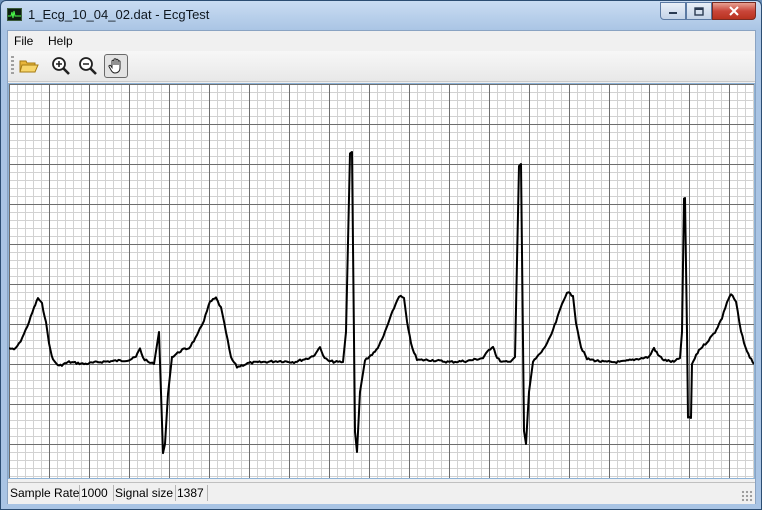 Image resolution: width=762 pixels, height=510 pixels. Describe the element at coordinates (381, 66) in the screenshot. I see `toolbar` at that location.